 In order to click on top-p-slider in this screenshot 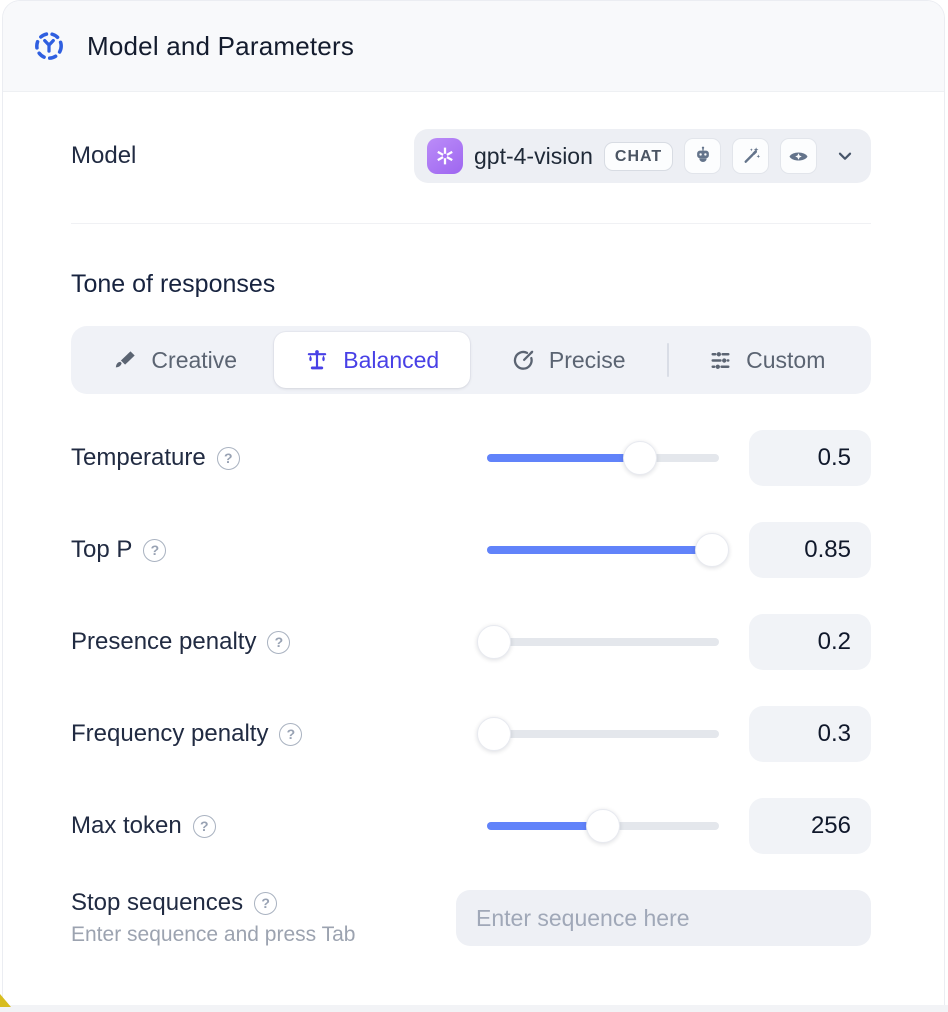, I will do `click(608, 550)`.